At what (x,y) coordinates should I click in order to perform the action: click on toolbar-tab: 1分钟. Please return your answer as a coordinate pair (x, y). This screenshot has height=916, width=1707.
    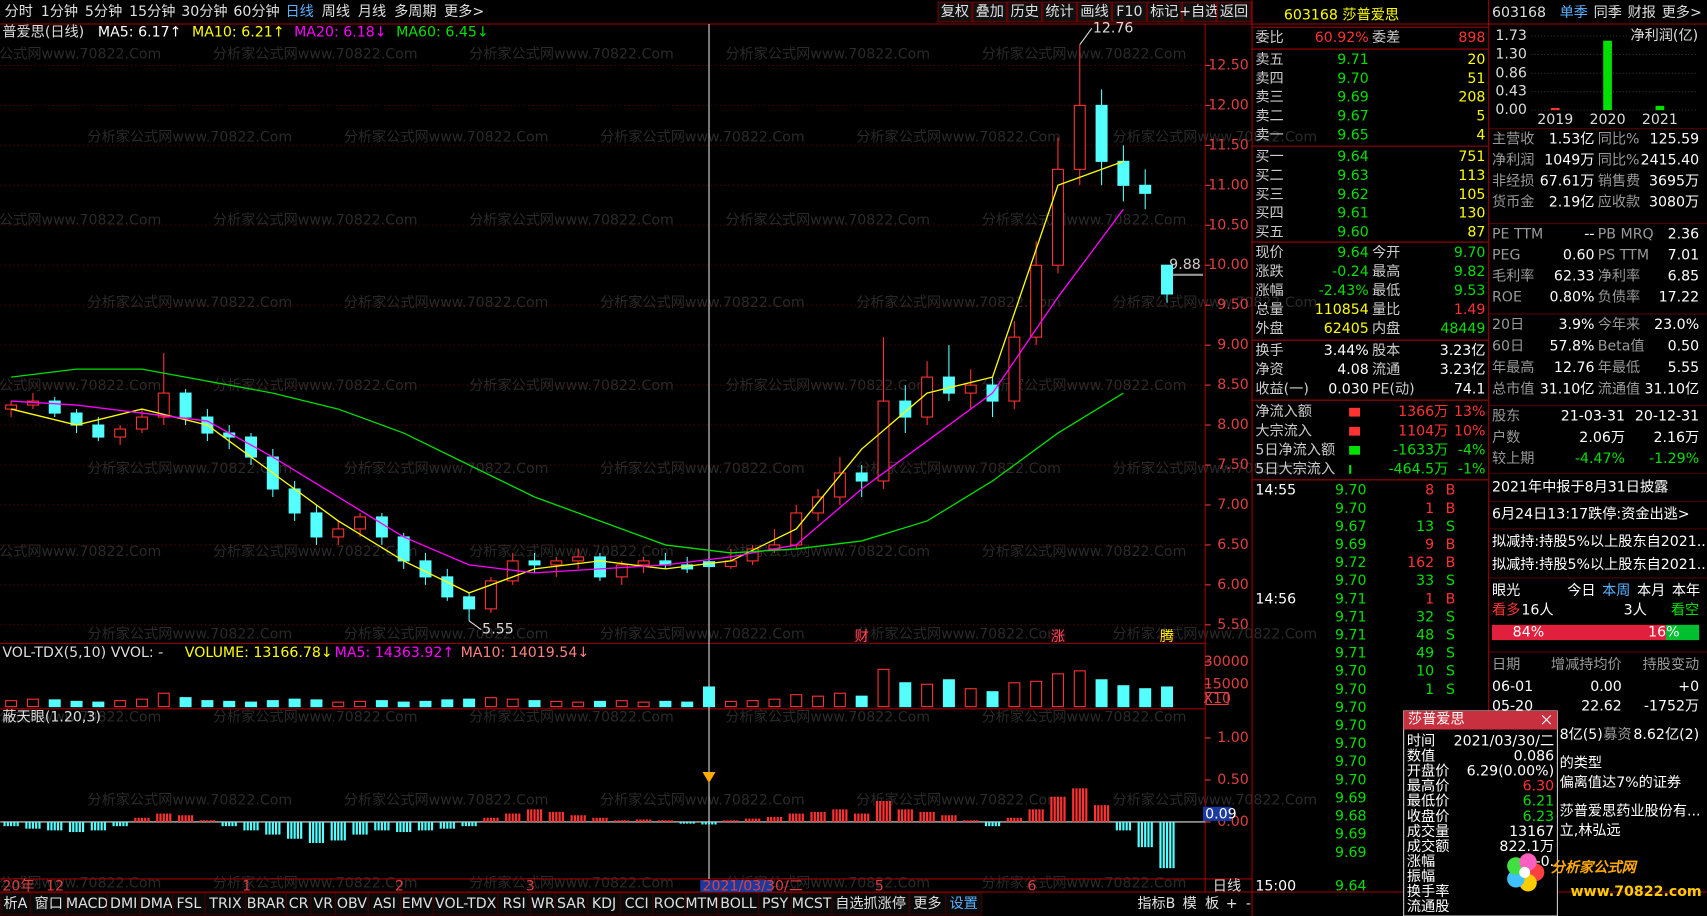
    Looking at the image, I should click on (59, 11).